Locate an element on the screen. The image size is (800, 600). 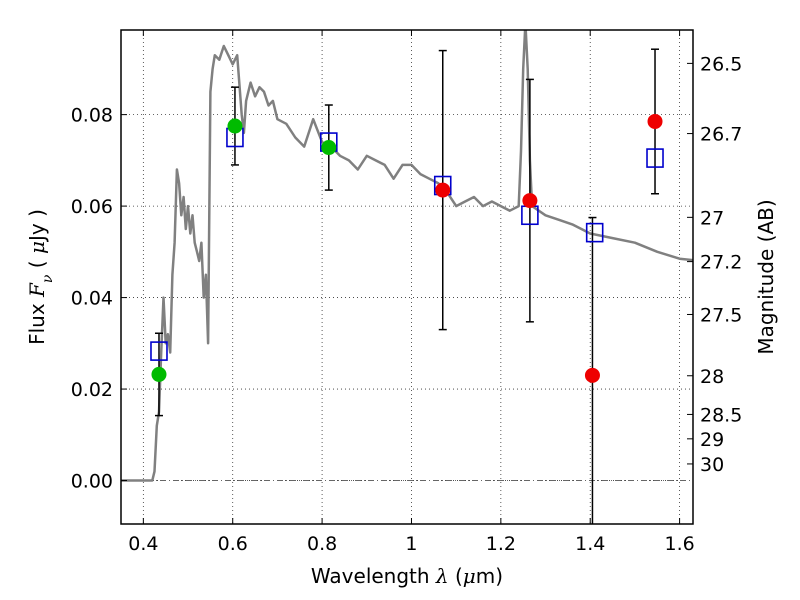
mag-tick-label: 28.5 is located at coordinates (721, 415).